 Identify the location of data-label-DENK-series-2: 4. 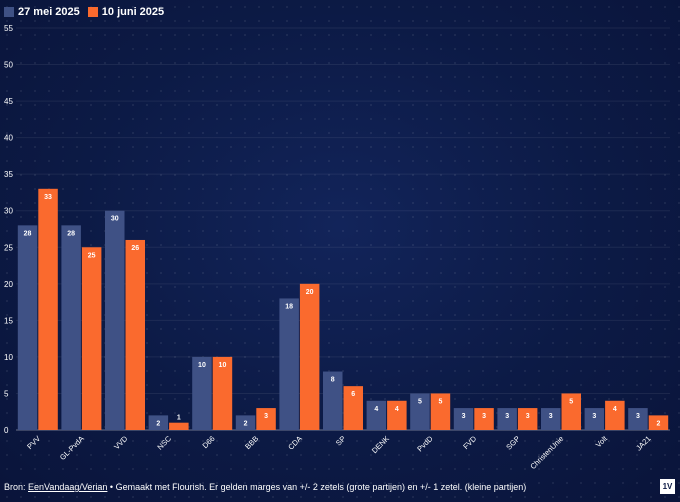
(397, 409).